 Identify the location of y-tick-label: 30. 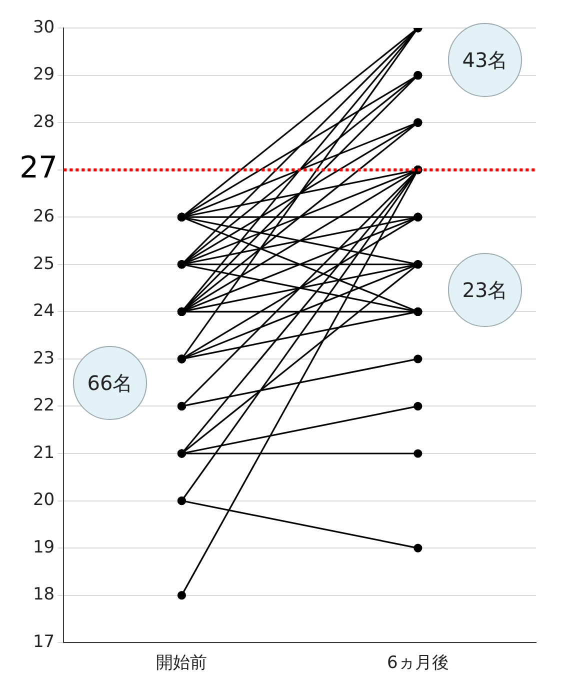
(43, 27).